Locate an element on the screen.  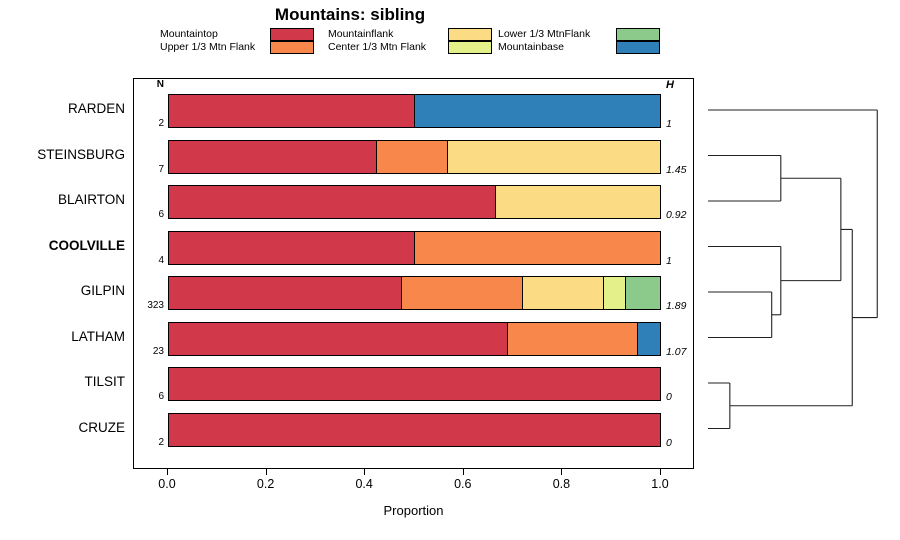
stacked-bar-blairton is located at coordinates (414, 202).